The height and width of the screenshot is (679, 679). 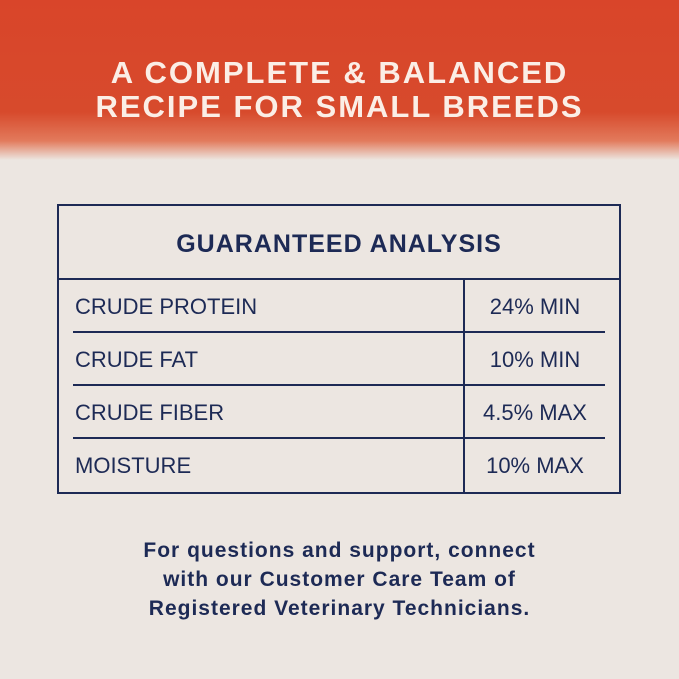 I want to click on table-row: CRUDE PROTEIN 24% MIN, so click(x=339, y=306).